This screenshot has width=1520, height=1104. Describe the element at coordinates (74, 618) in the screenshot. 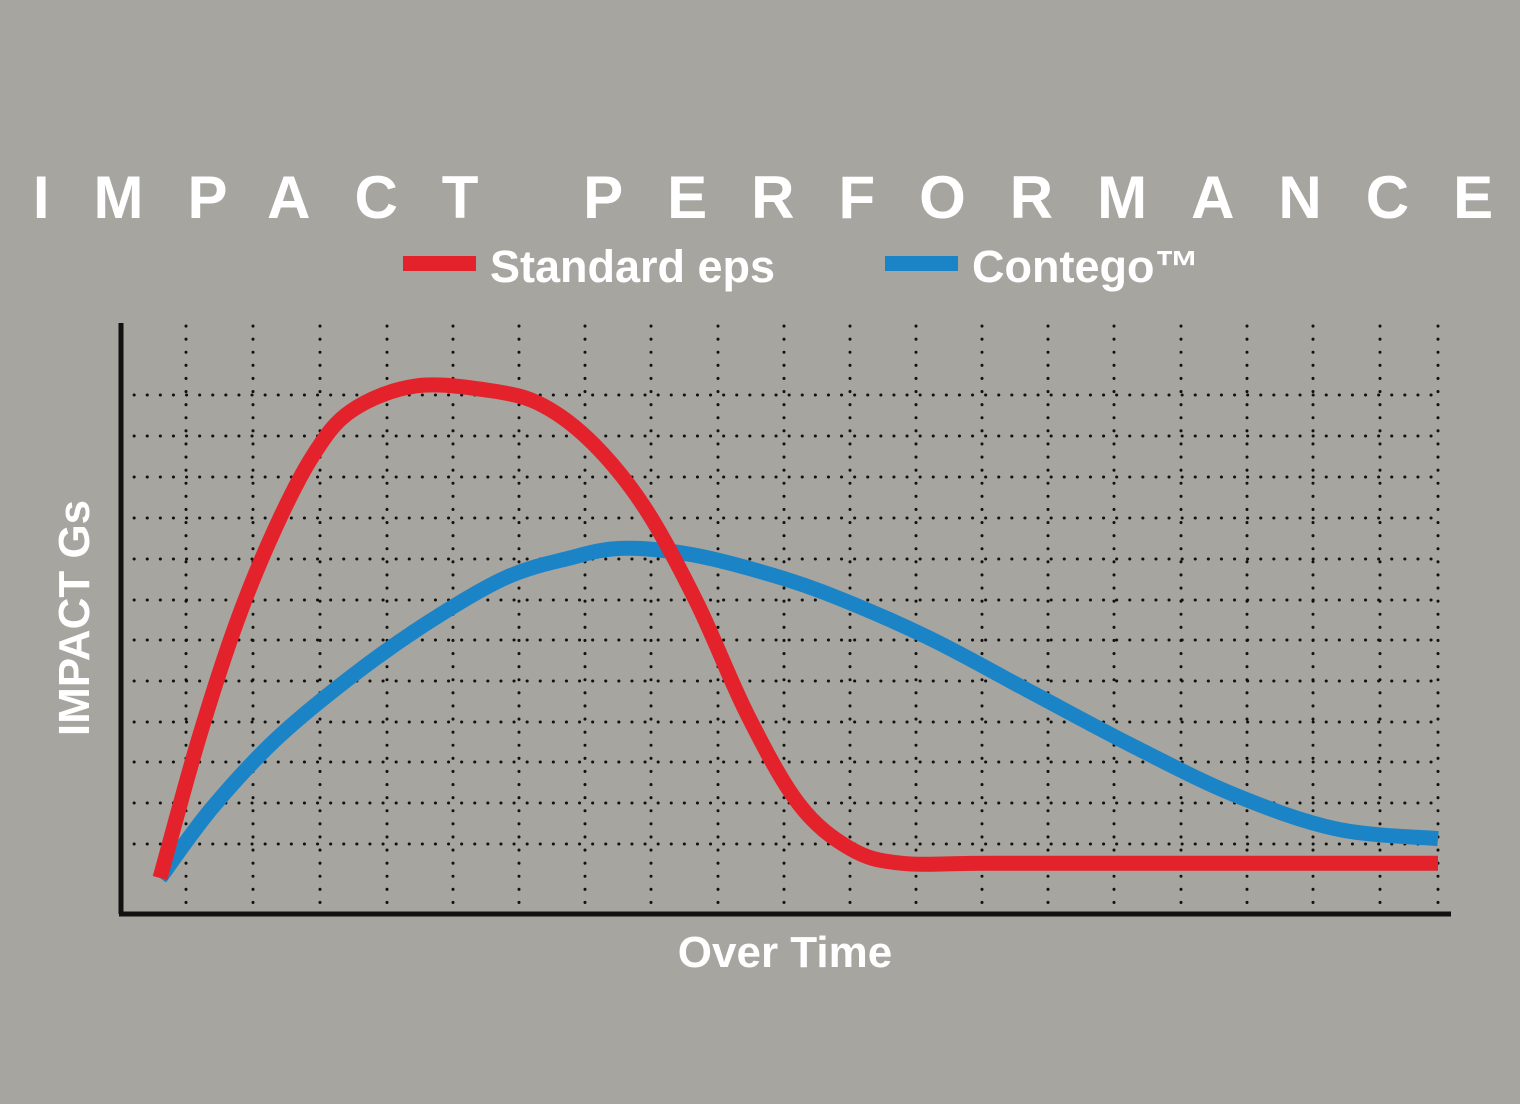

I see `y-axis-label: IMPACT Gs` at that location.